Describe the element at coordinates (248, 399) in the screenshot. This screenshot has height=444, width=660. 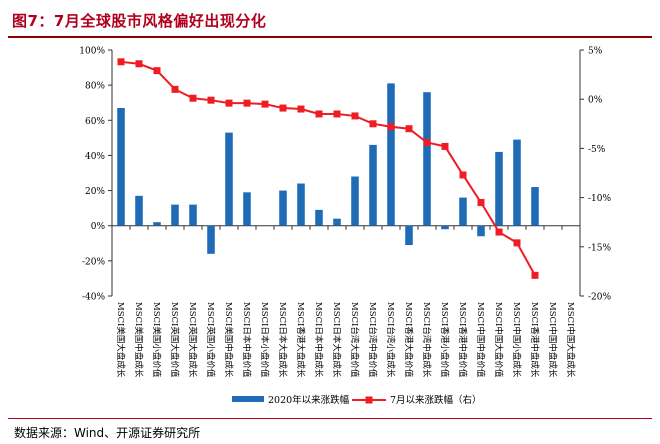
I see `legend-bar-swatch` at that location.